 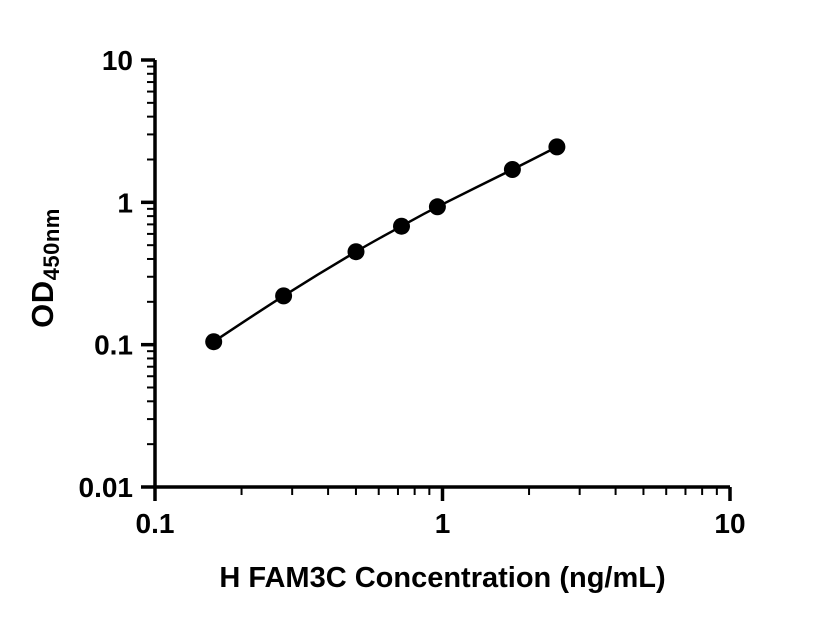 I want to click on y-tick-label: 0.1, so click(x=113, y=345).